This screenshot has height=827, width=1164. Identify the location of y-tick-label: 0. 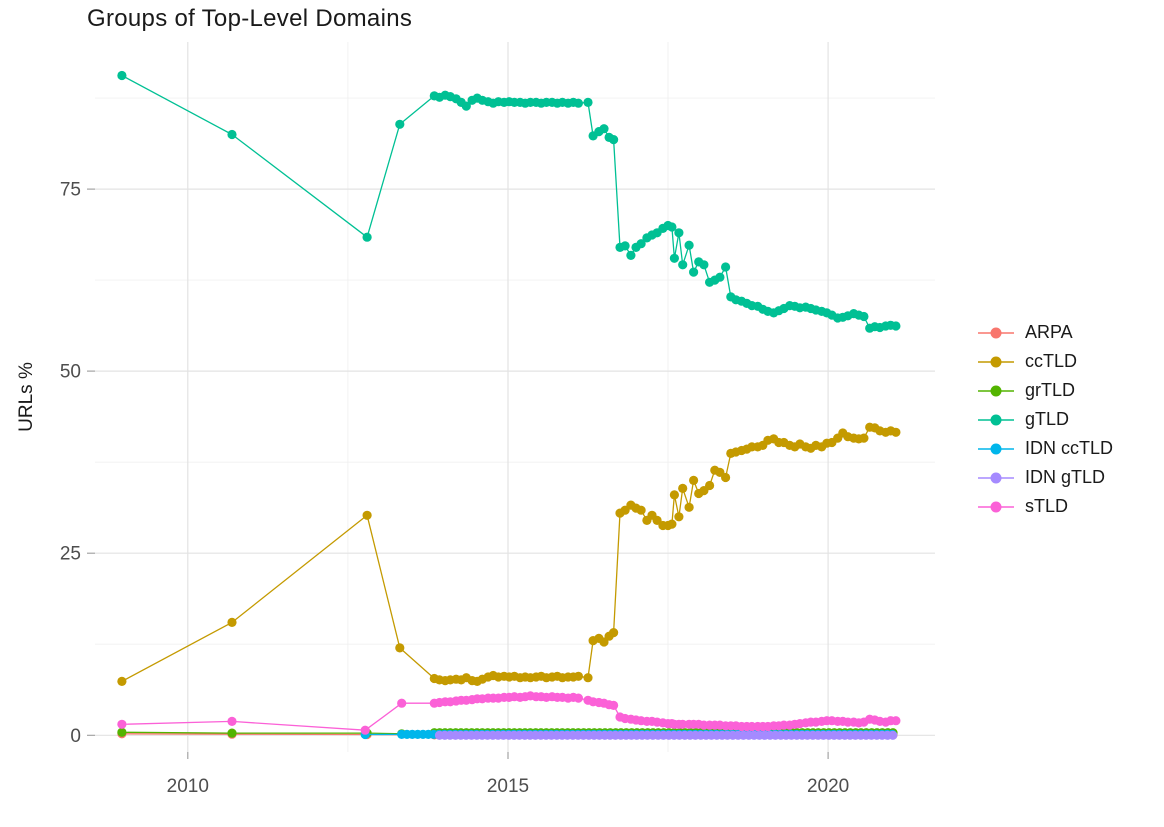
(75, 736).